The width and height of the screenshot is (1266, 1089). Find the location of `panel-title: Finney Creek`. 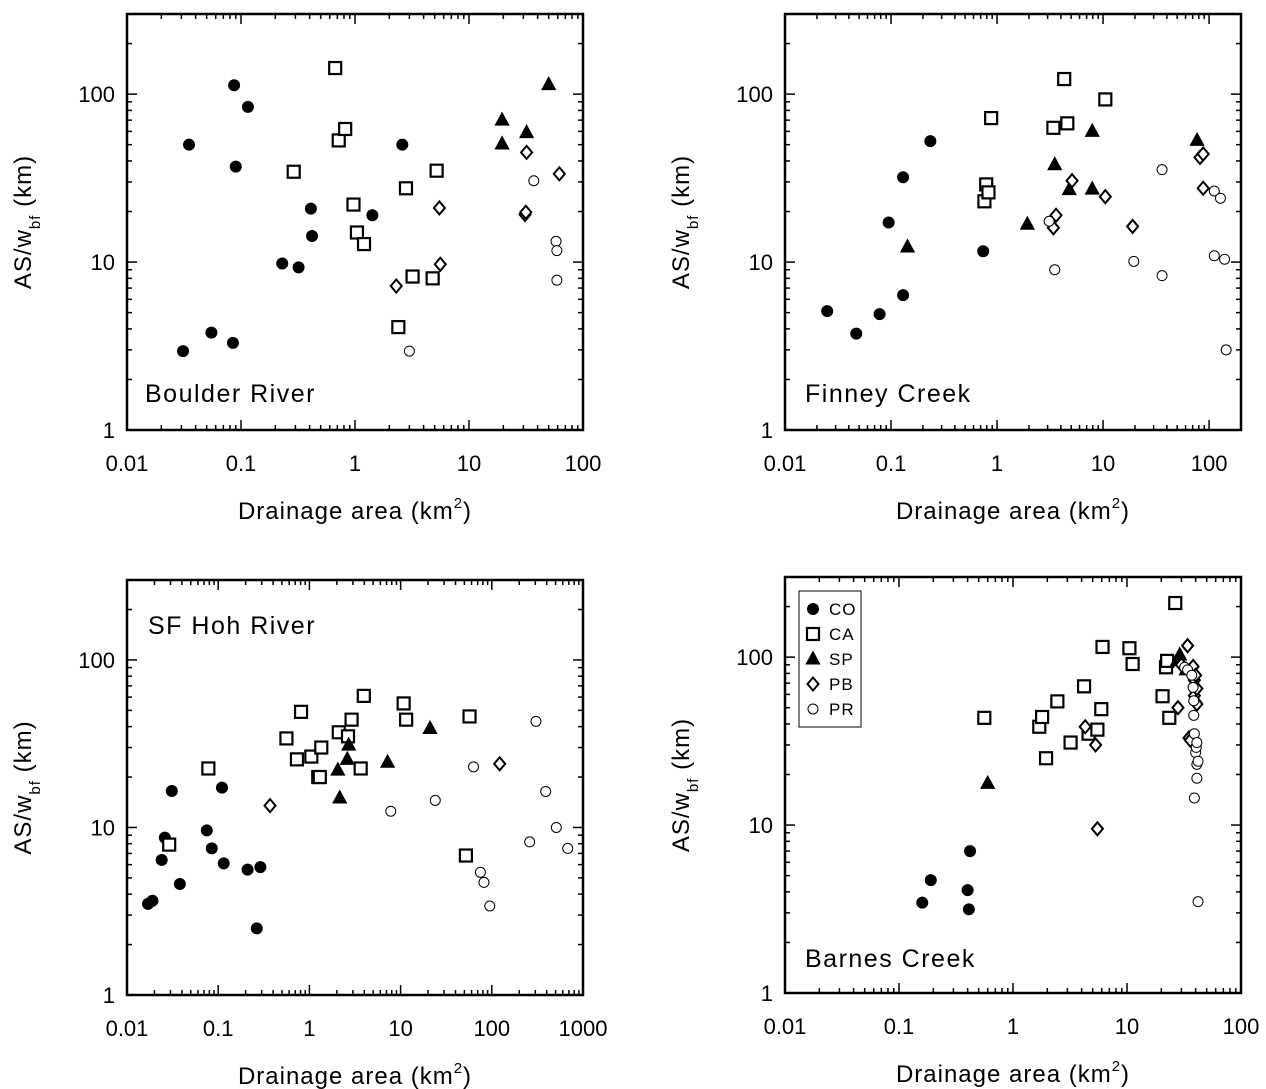

panel-title: Finney Creek is located at coordinates (888, 394).